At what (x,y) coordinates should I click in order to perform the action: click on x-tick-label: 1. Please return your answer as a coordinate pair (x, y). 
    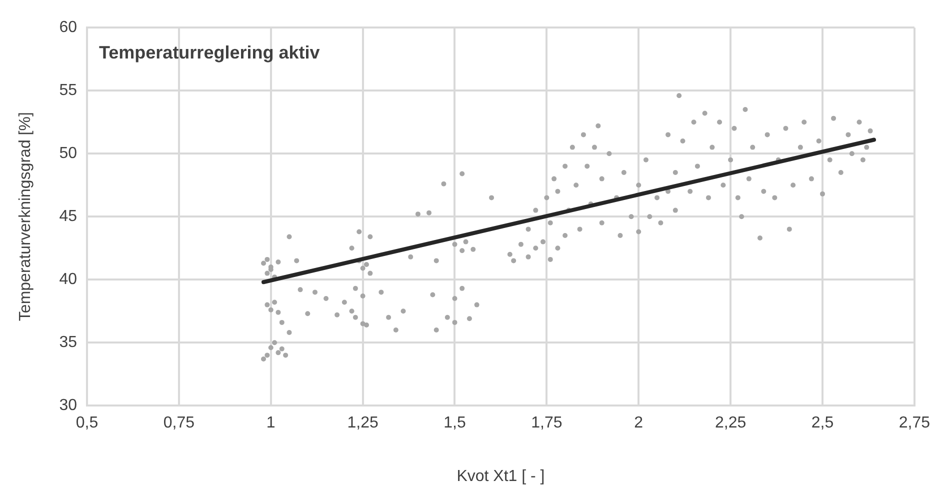
    Looking at the image, I should click on (271, 423).